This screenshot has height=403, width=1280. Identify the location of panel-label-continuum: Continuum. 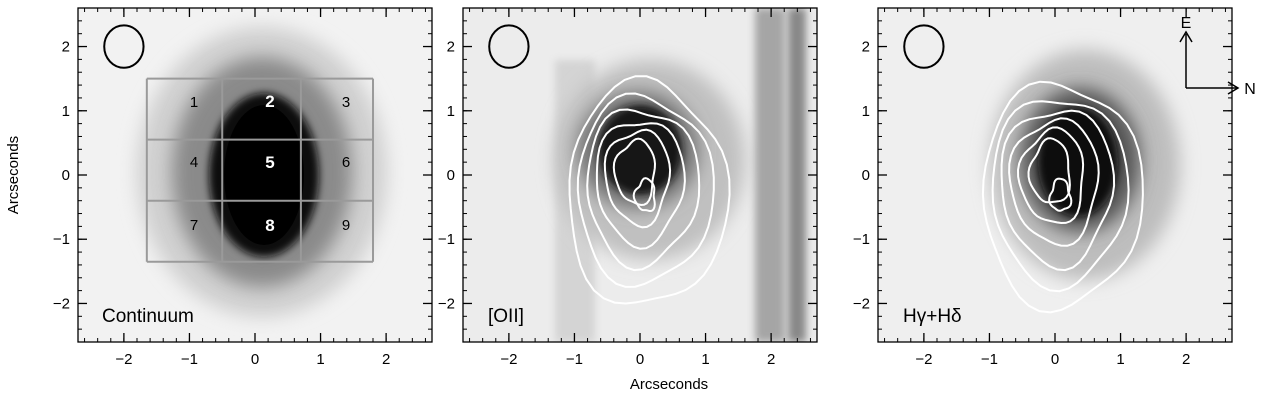
(148, 316).